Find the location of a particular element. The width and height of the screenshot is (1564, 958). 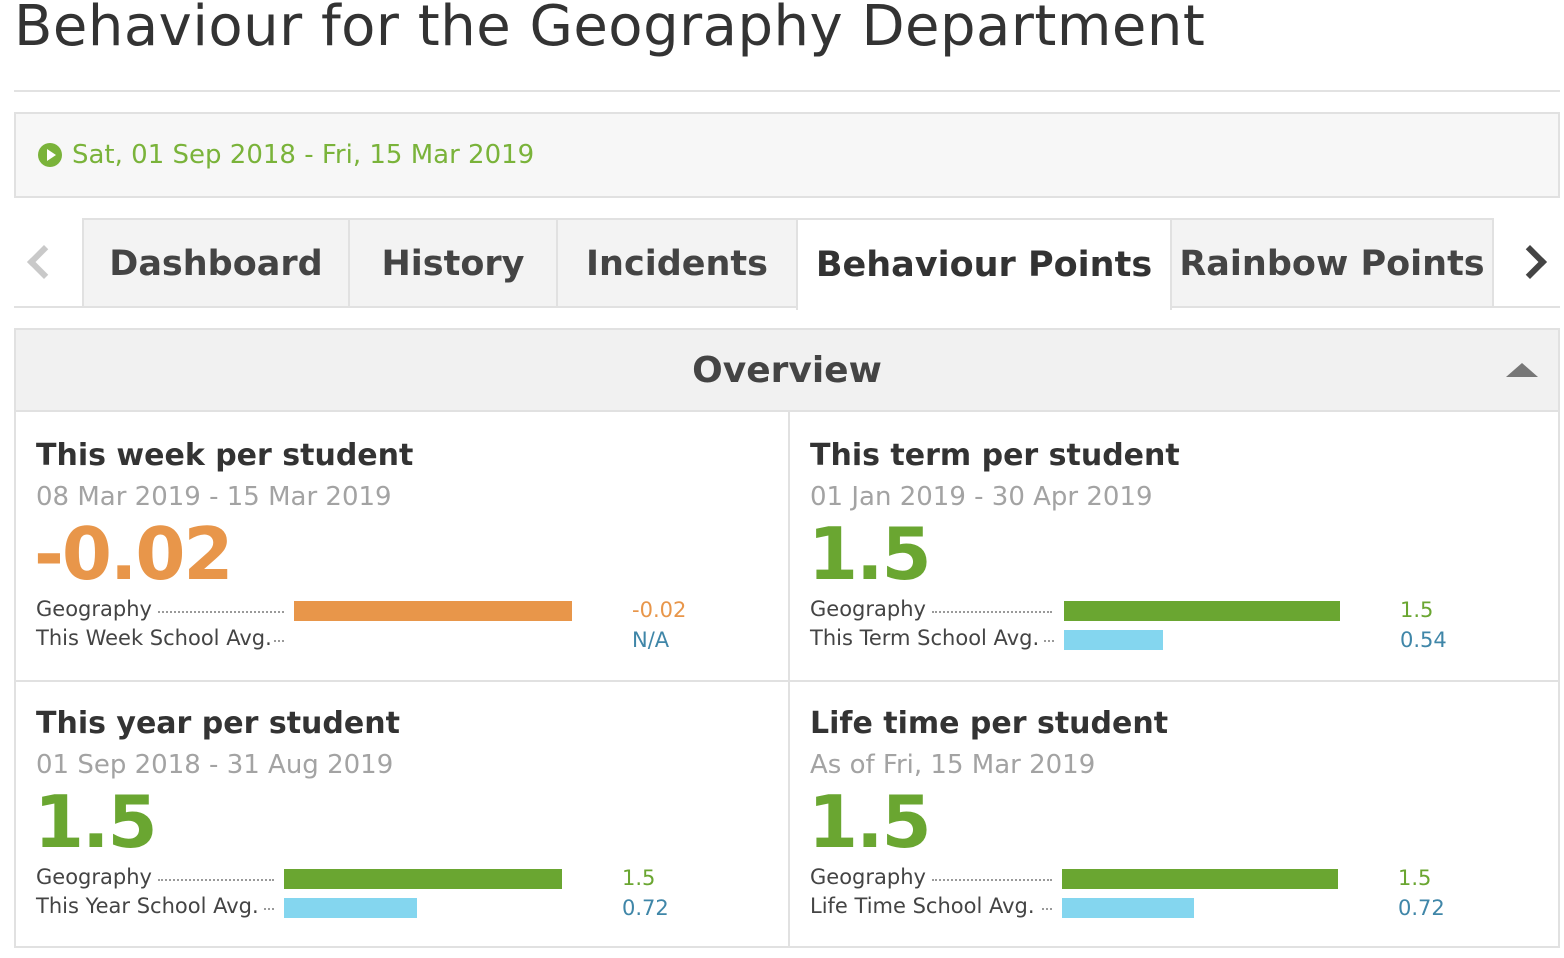

tabs-next-button is located at coordinates (1535, 262).